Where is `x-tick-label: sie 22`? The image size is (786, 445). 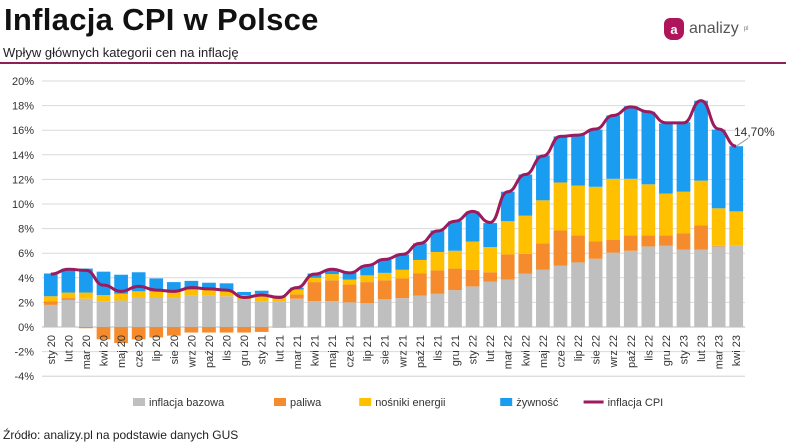
x-tick-label: sie 22 is located at coordinates (597, 349).